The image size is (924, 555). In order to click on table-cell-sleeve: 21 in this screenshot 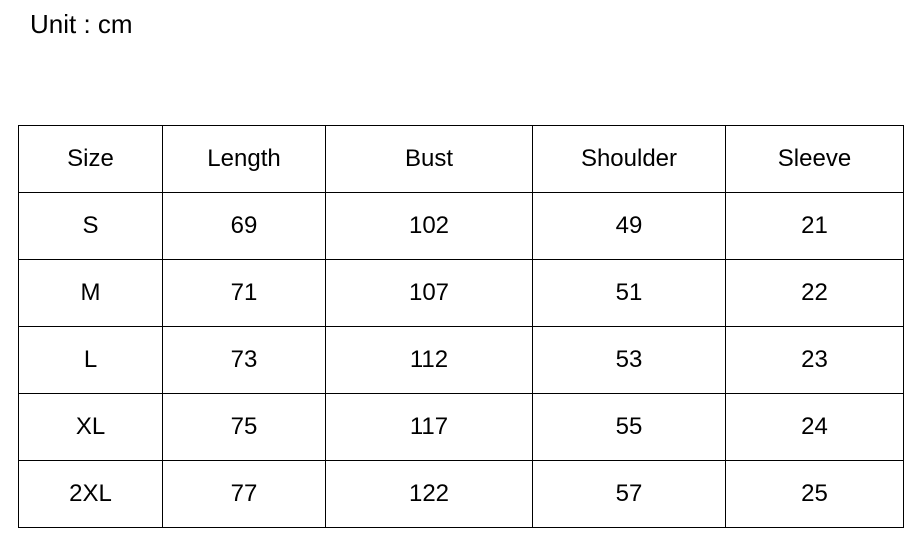, I will do `click(814, 226)`.